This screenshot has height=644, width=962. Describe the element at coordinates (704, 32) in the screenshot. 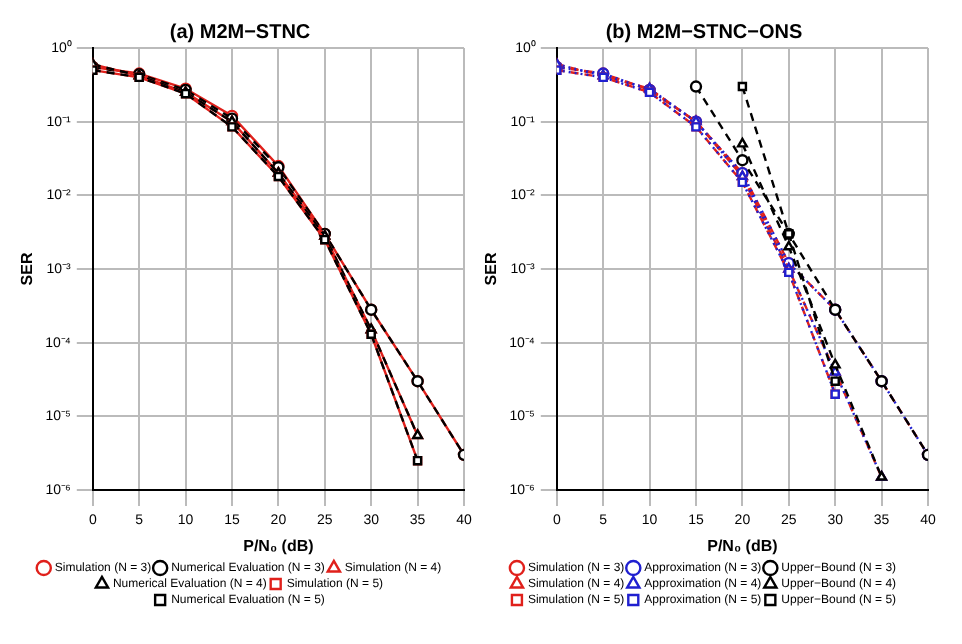

I see `chart-title: (b) M2M−STNC−ONS` at that location.